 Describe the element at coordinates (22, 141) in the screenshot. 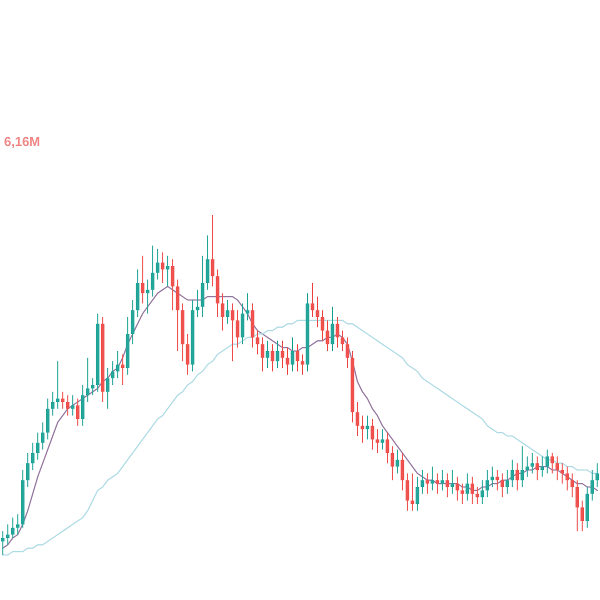

I see `text: 6,16M` at that location.